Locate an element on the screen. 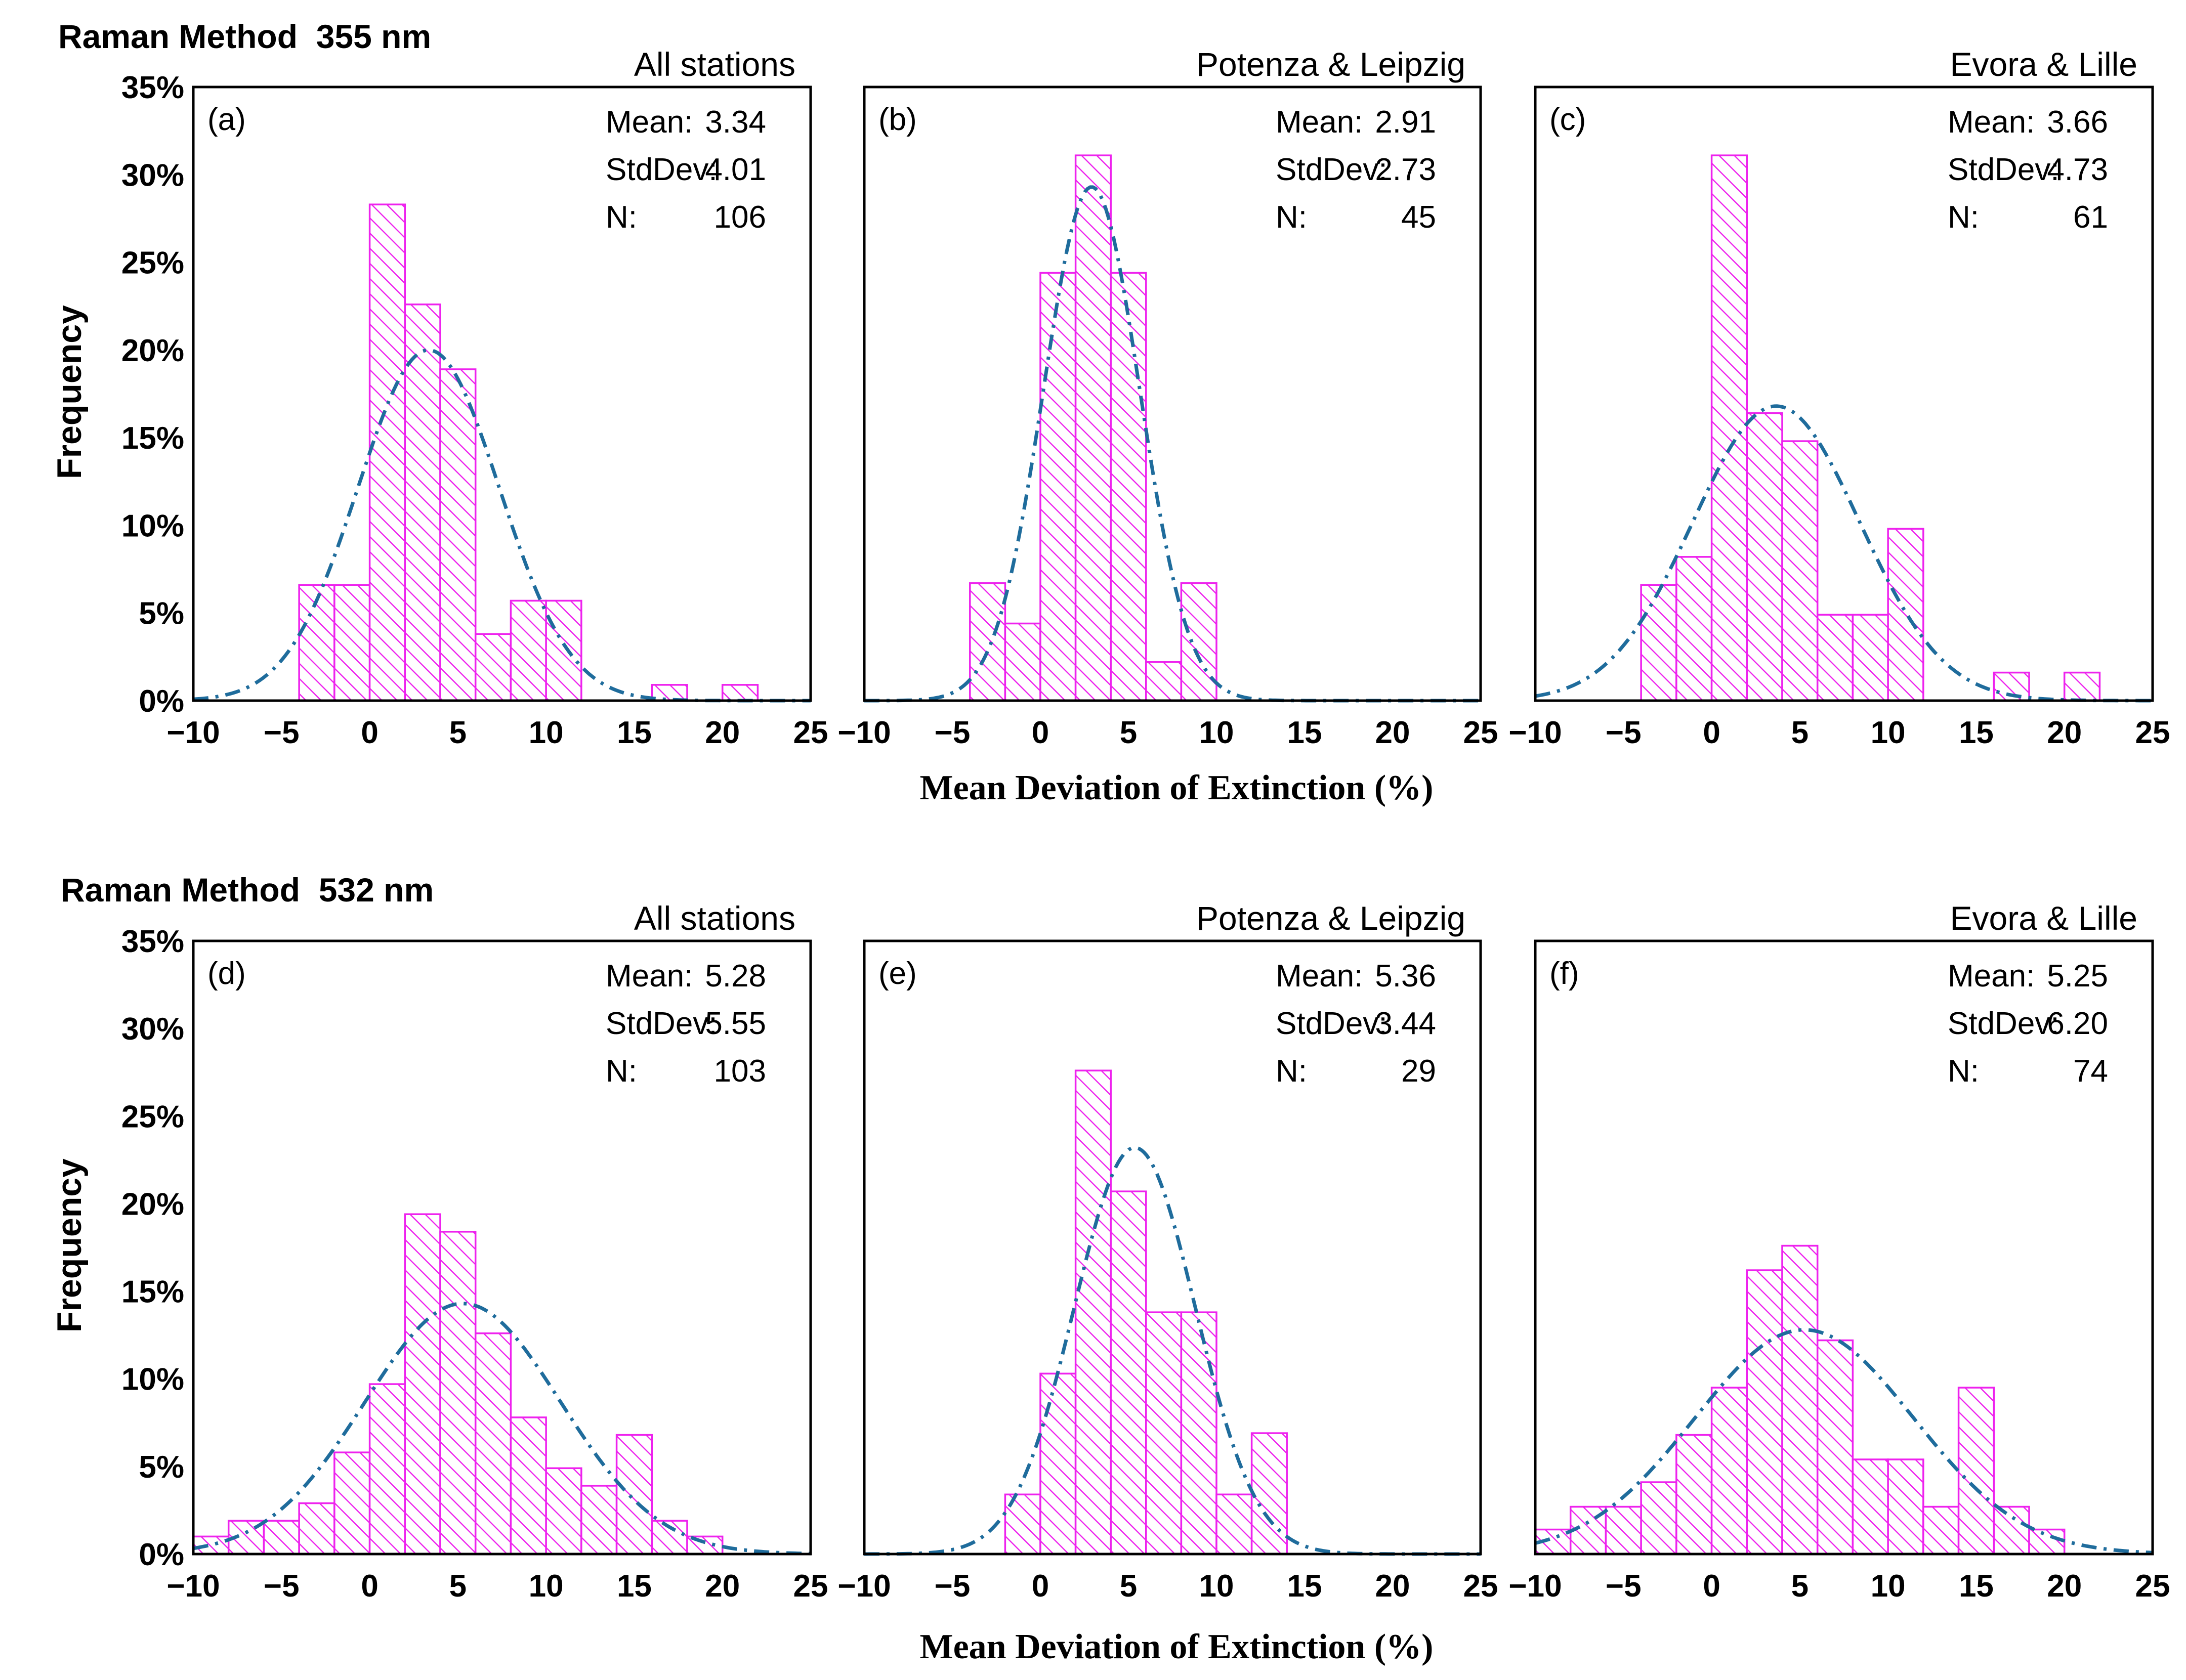 The height and width of the screenshot is (1680, 2186). panel-letter: (d) is located at coordinates (226, 974).